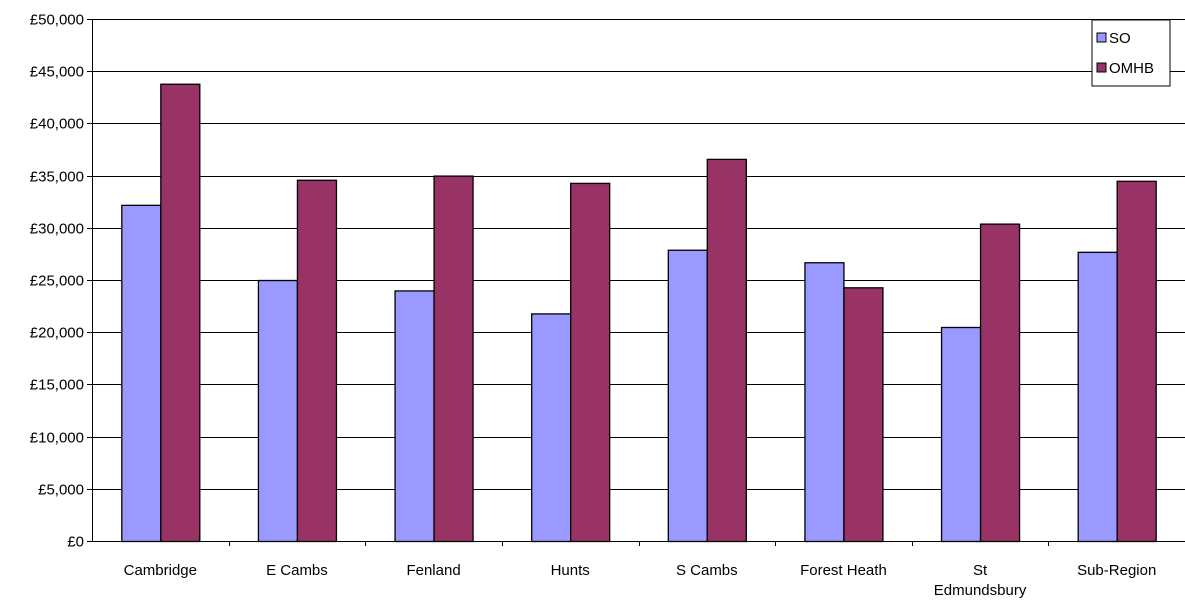 The height and width of the screenshot is (602, 1185). I want to click on y-tick-label: £35,000, so click(57, 177).